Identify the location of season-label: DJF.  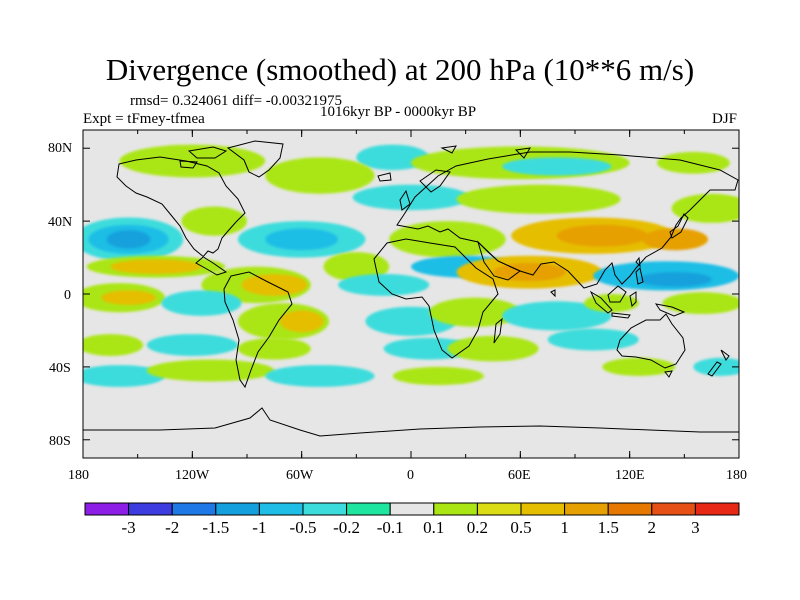
(725, 119).